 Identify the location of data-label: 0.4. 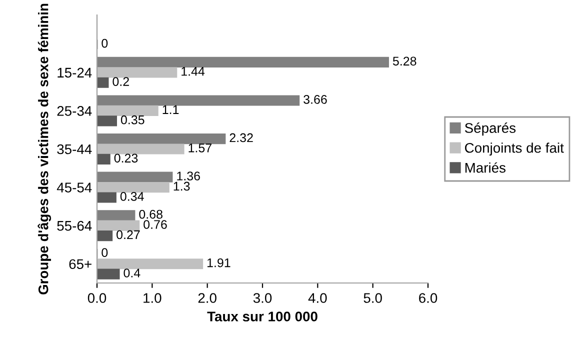
(132, 273).